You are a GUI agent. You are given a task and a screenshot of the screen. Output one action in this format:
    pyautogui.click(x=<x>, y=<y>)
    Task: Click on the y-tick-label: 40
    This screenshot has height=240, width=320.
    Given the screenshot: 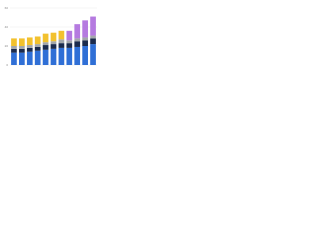 What is the action you would take?
    pyautogui.click(x=7, y=27)
    